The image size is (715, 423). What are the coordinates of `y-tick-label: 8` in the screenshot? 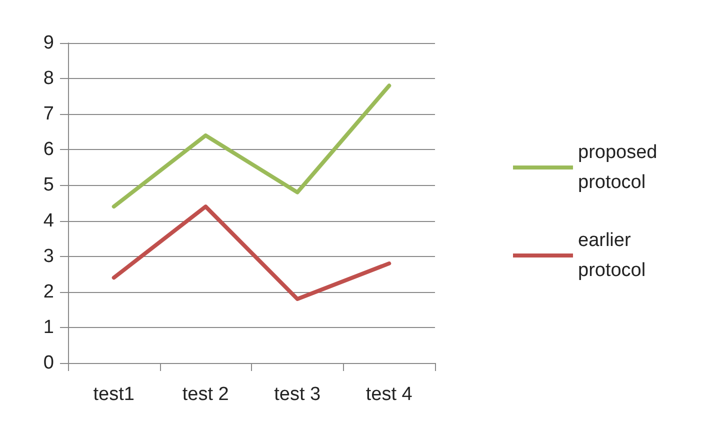 It's located at (48, 79).